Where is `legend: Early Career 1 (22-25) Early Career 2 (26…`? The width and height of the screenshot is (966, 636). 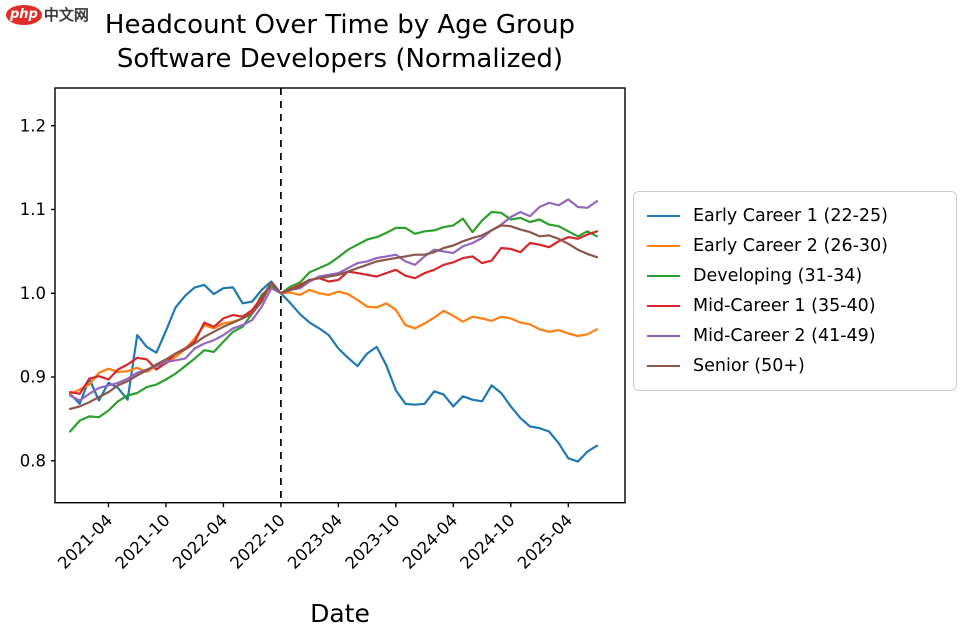
legend: Early Career 1 (22-25) Early Career 2 (26… is located at coordinates (795, 291).